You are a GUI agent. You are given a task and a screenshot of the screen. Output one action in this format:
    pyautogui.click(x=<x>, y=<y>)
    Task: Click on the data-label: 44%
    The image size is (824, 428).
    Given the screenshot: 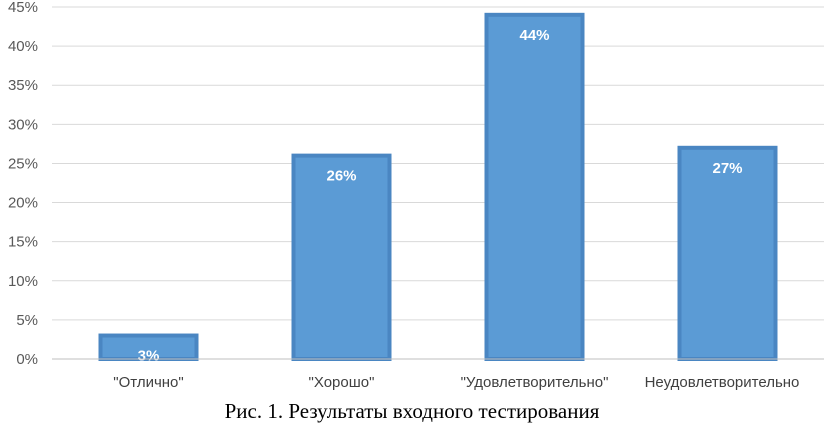 What is the action you would take?
    pyautogui.click(x=534, y=35)
    